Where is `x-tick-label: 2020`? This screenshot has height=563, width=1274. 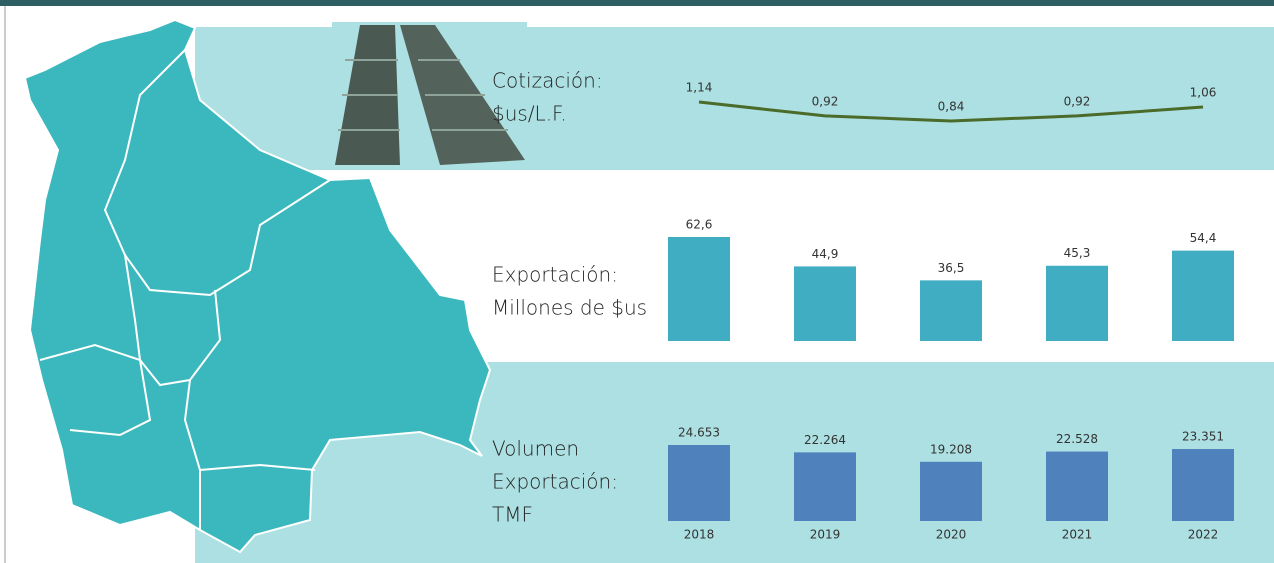
x-tick-label: 2020 is located at coordinates (951, 535).